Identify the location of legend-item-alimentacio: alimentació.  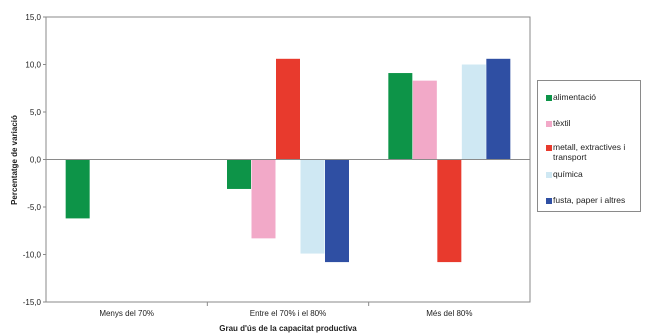
(594, 97).